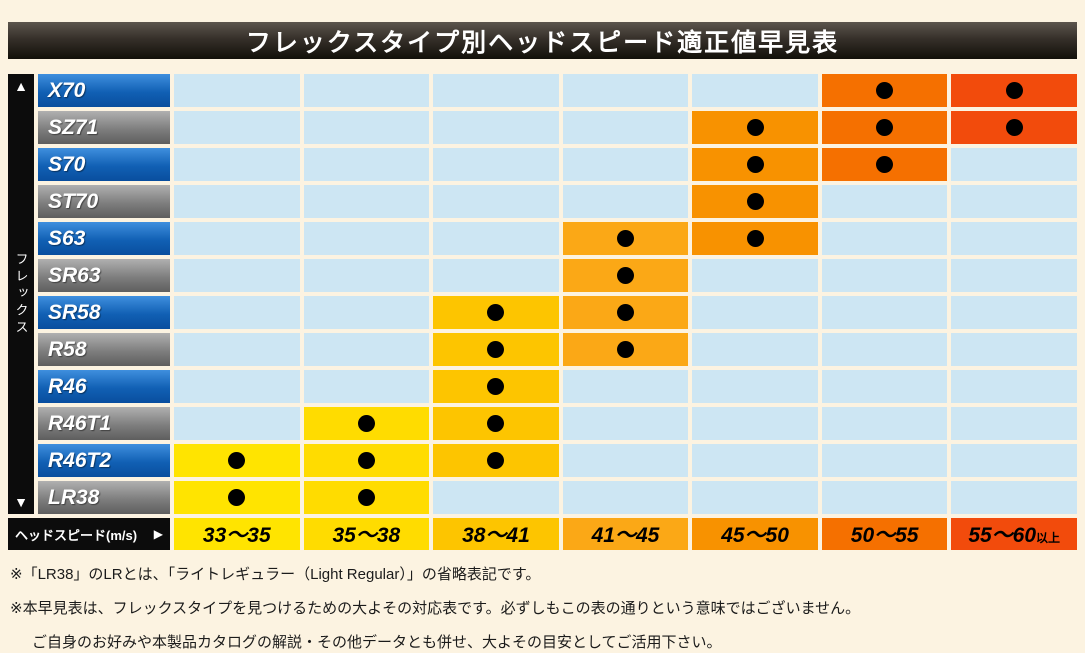  What do you see at coordinates (21, 86) in the screenshot?
I see `up-arrow-icon: ▲` at bounding box center [21, 86].